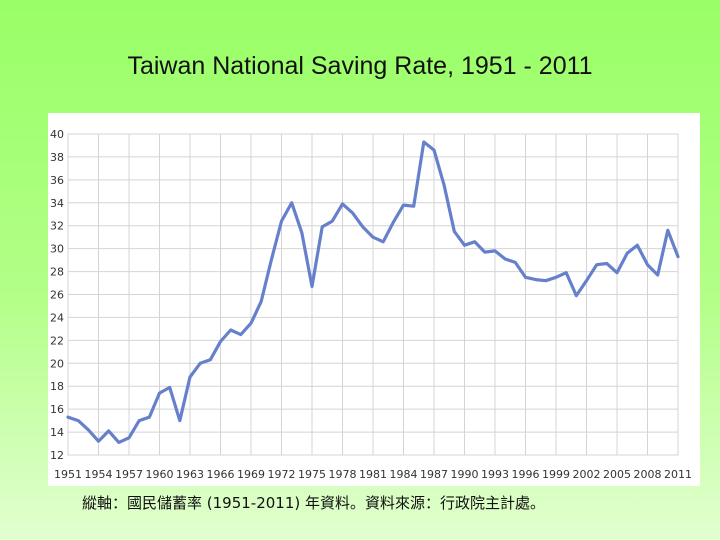 The width and height of the screenshot is (720, 540). What do you see at coordinates (57, 455) in the screenshot?
I see `y-tick-label: 12` at bounding box center [57, 455].